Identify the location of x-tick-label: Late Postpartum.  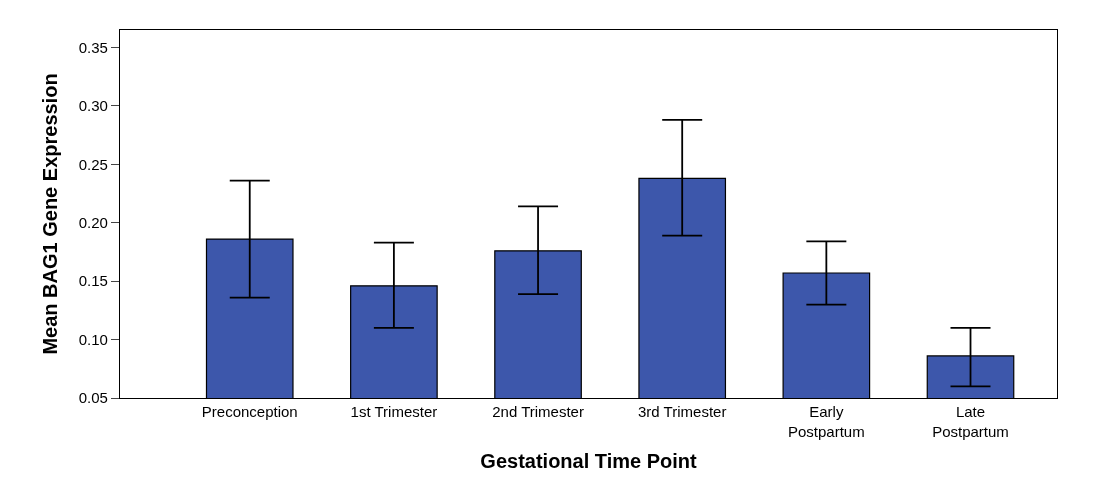
(970, 421).